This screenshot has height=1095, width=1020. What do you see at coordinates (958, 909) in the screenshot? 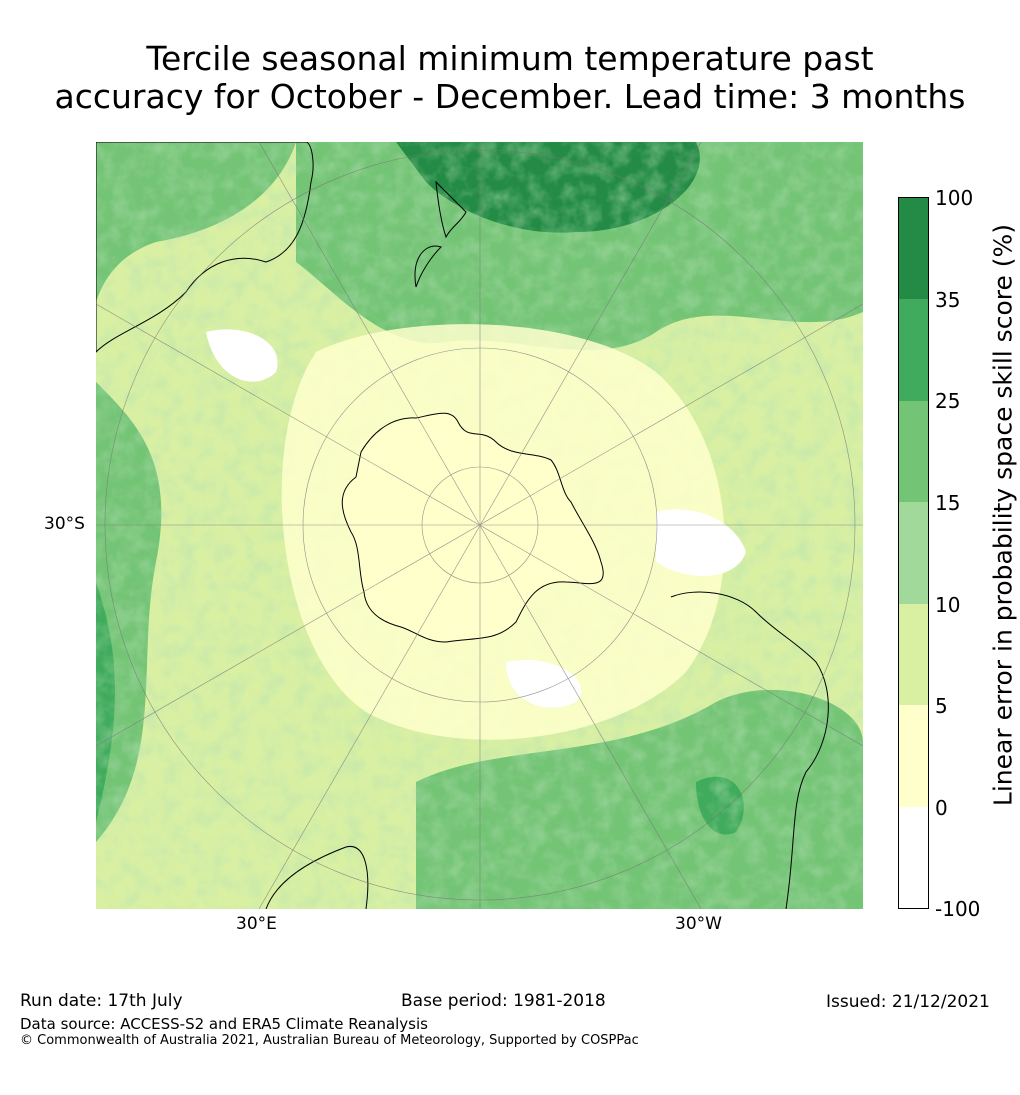
I see `colorbar-tick-minus-100: -100` at bounding box center [958, 909].